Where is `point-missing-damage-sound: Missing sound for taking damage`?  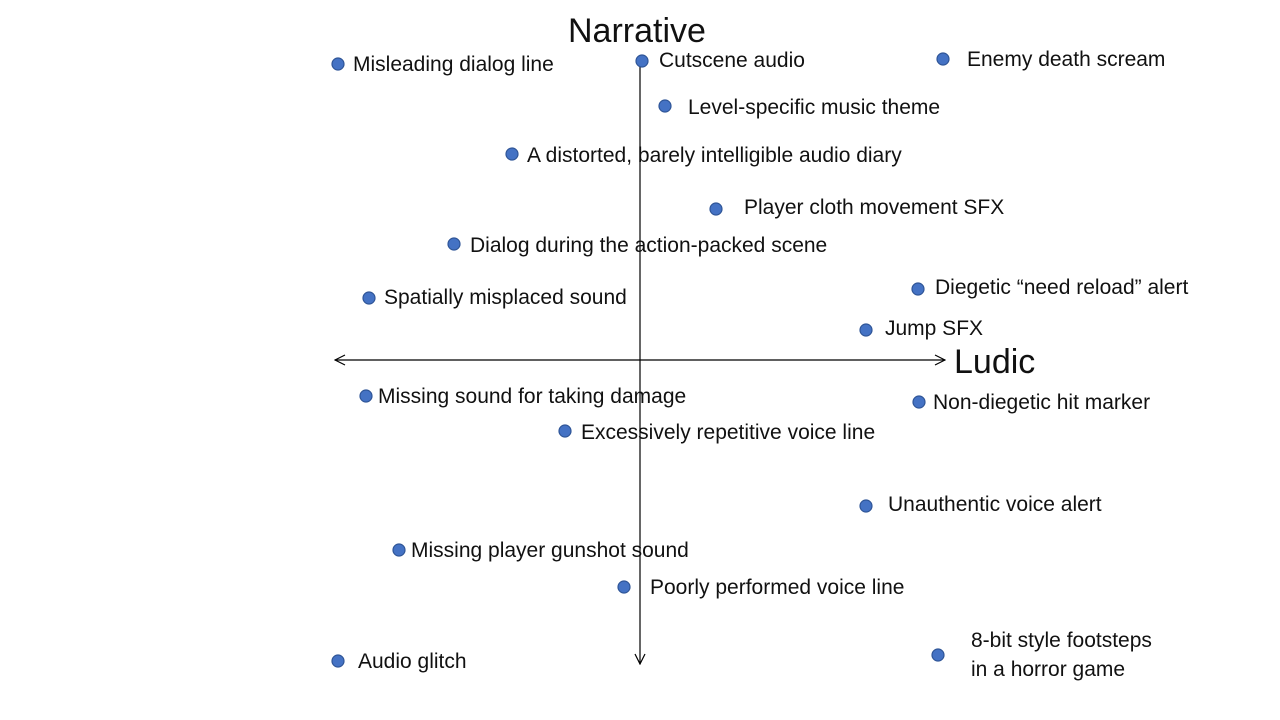
point-missing-damage-sound: Missing sound for taking damage is located at coordinates (522, 396).